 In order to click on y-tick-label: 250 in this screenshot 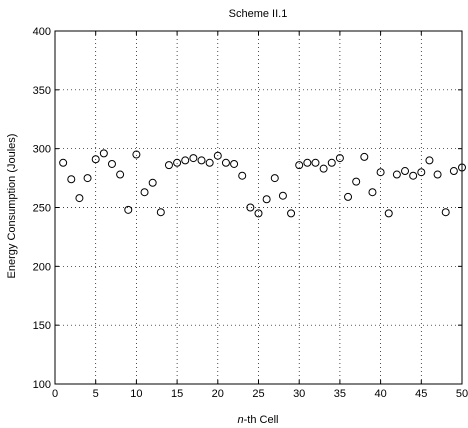, I will do `click(42, 209)`.